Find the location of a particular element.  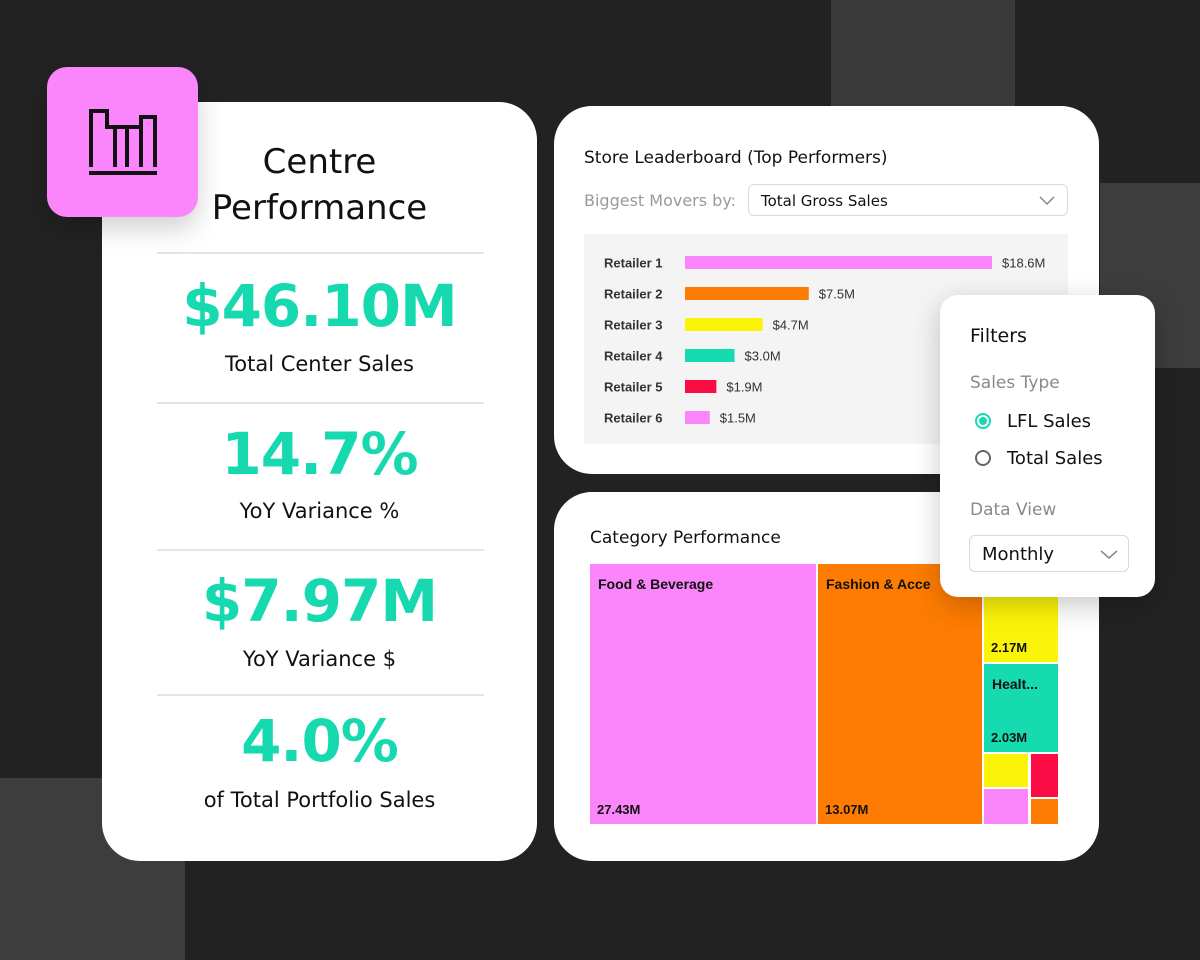

bar-category-label: Retailer 3 is located at coordinates (633, 325).